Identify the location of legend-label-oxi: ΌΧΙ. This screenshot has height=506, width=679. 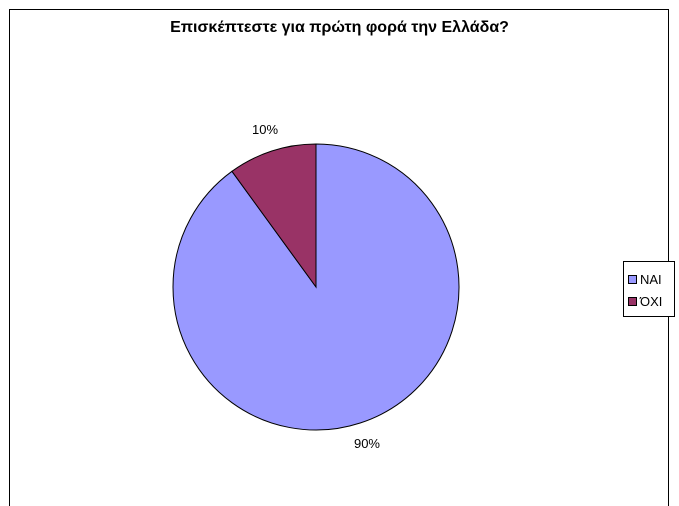
(651, 301).